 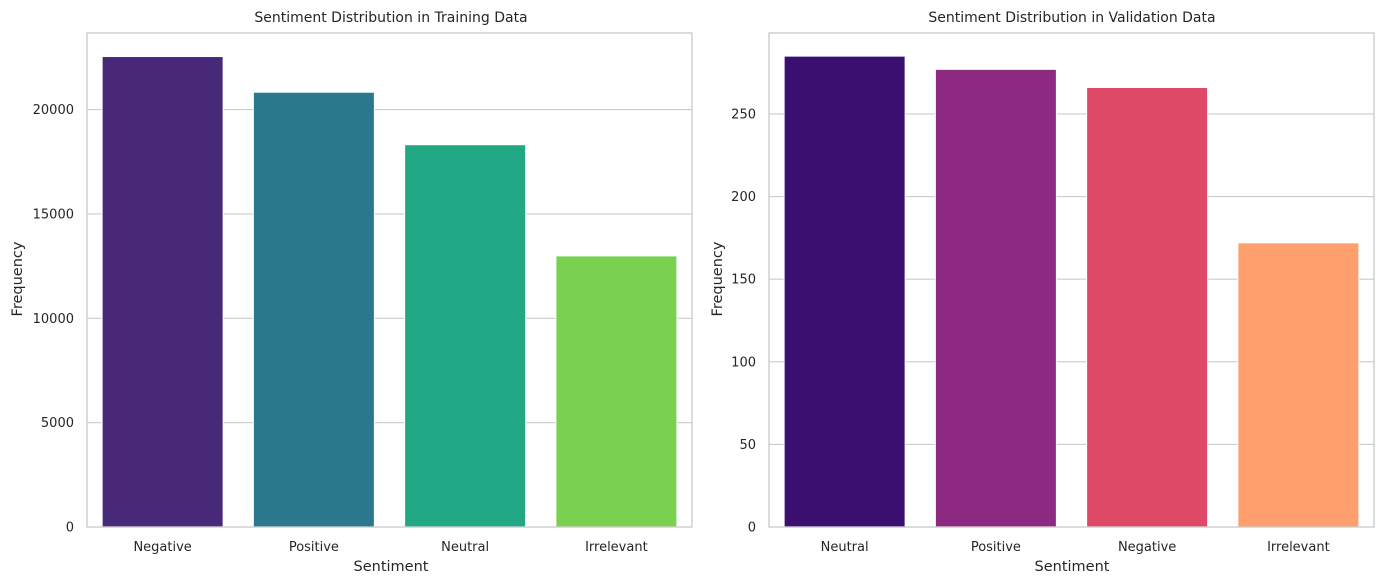 What do you see at coordinates (53, 110) in the screenshot?
I see `y-tick-label: 20000` at bounding box center [53, 110].